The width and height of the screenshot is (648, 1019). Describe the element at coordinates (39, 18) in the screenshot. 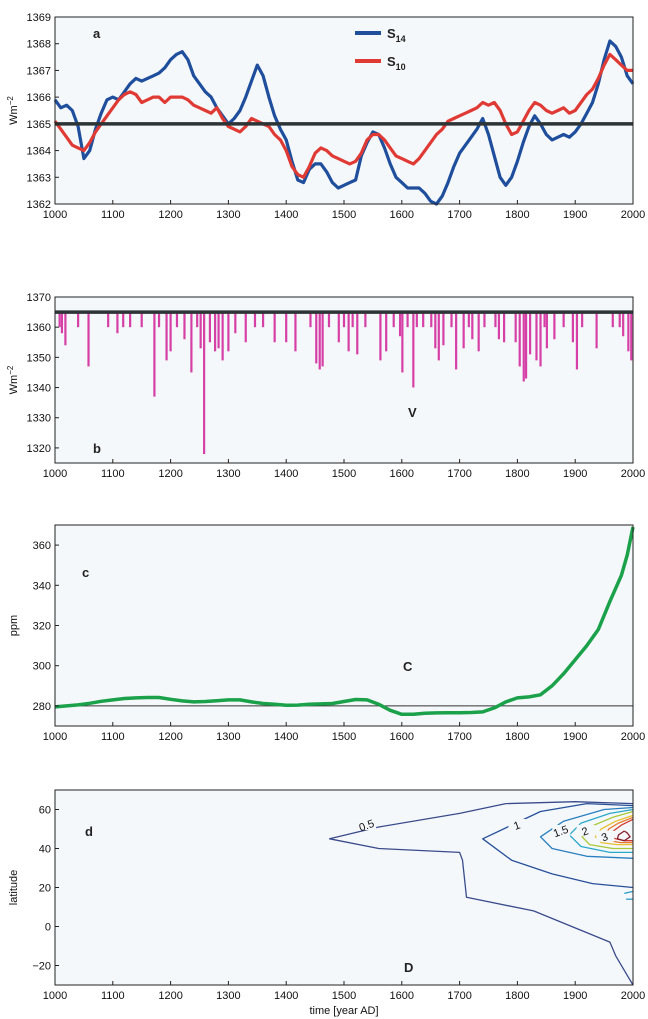

I see `y-tick-label: 1369` at that location.